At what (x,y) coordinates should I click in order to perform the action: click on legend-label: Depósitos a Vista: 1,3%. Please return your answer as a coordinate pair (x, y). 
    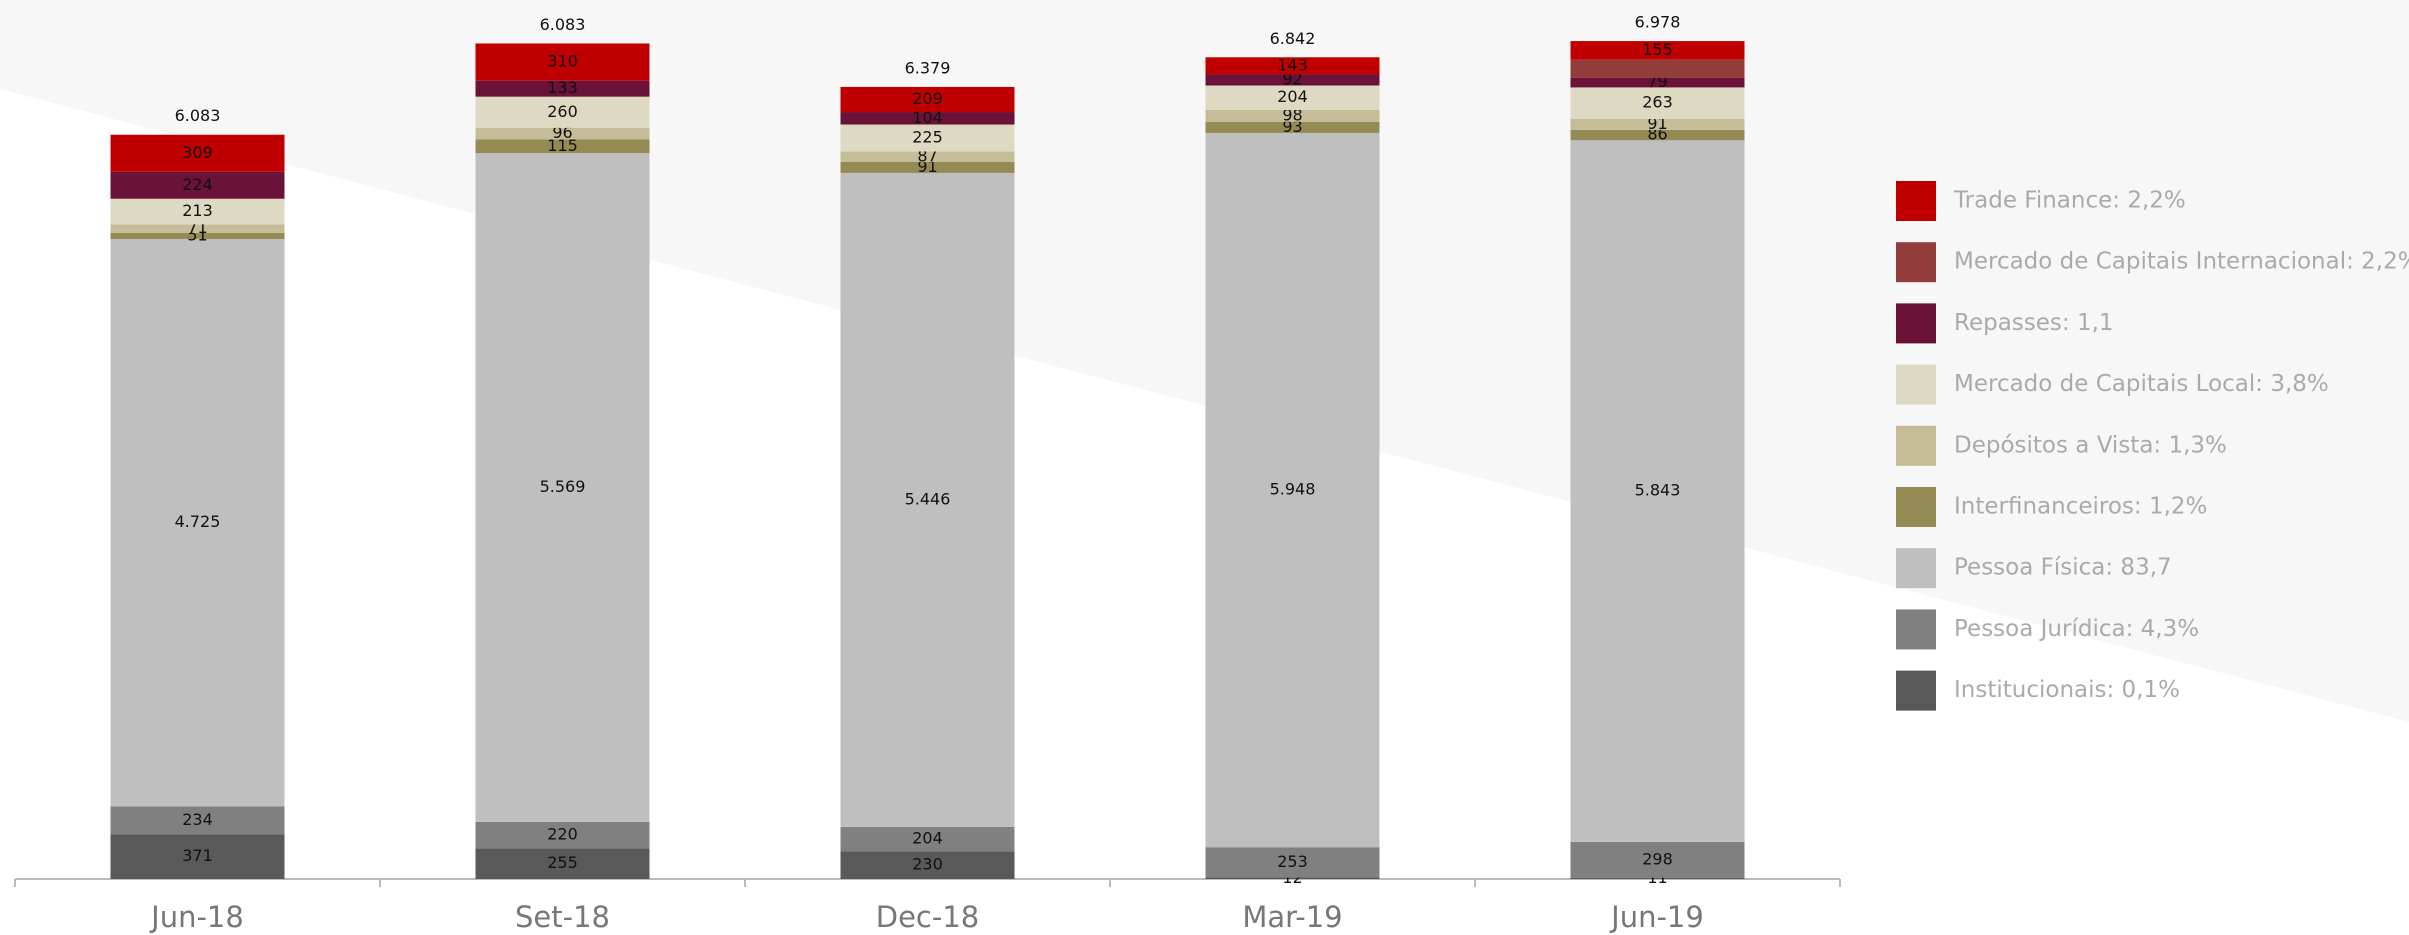
    Looking at the image, I should click on (2090, 445).